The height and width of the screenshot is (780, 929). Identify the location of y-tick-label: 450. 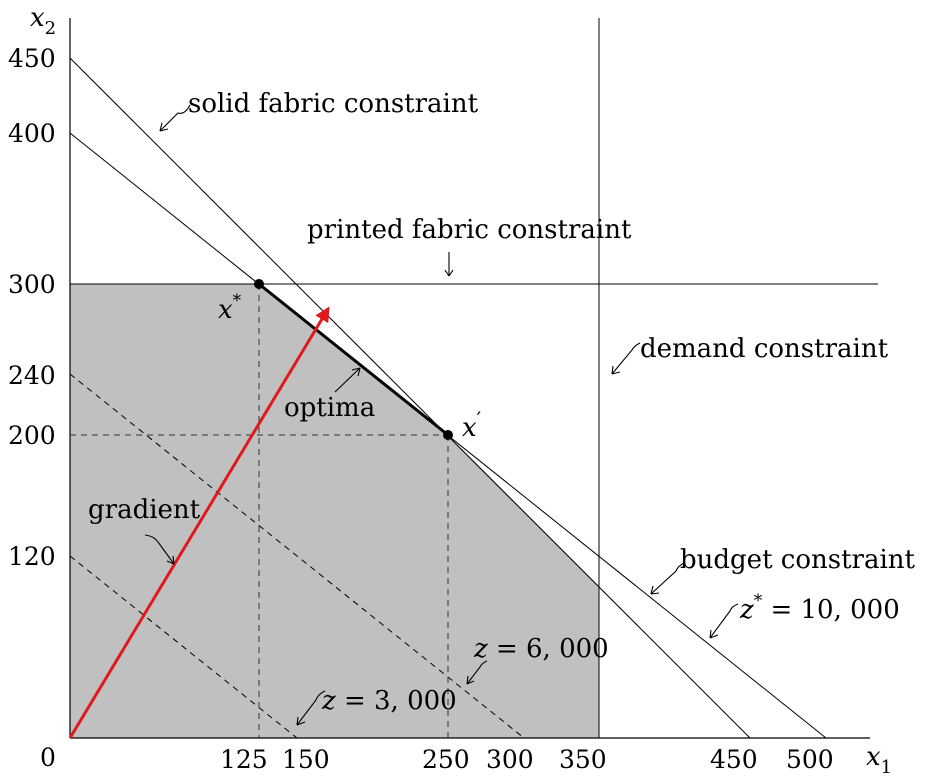
(32, 58).